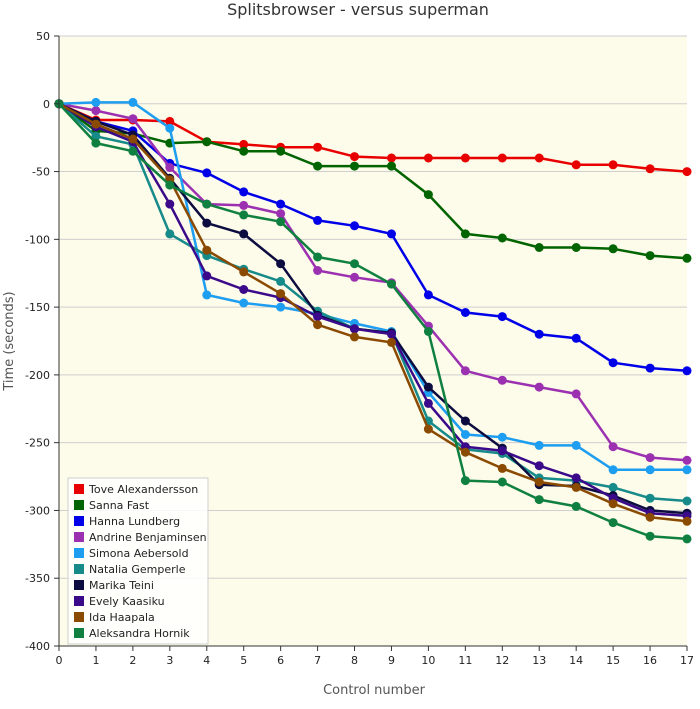 This screenshot has height=709, width=700. What do you see at coordinates (37, 578) in the screenshot?
I see `y-tick-label: -350` at bounding box center [37, 578].